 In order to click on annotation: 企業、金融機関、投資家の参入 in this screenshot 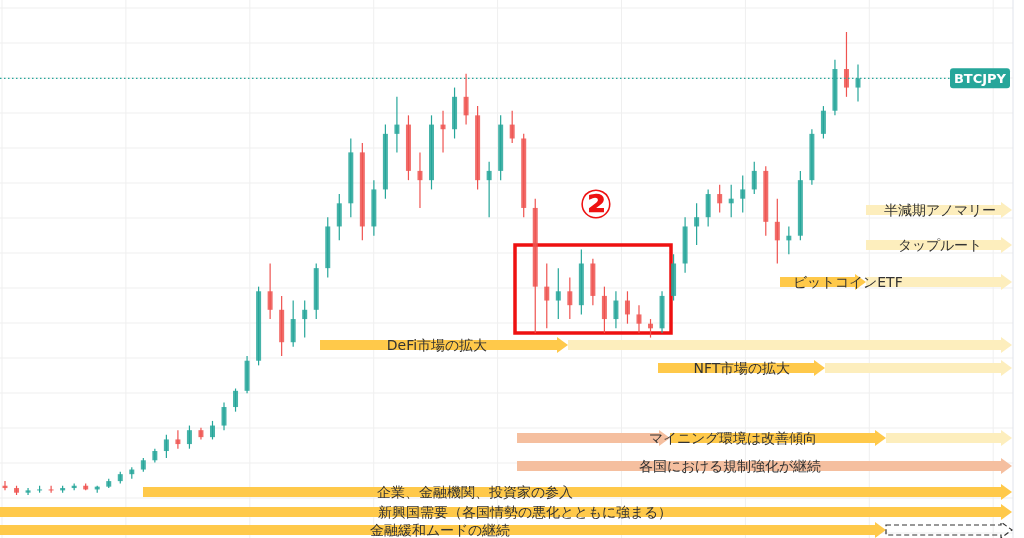, I will do `click(475, 492)`.